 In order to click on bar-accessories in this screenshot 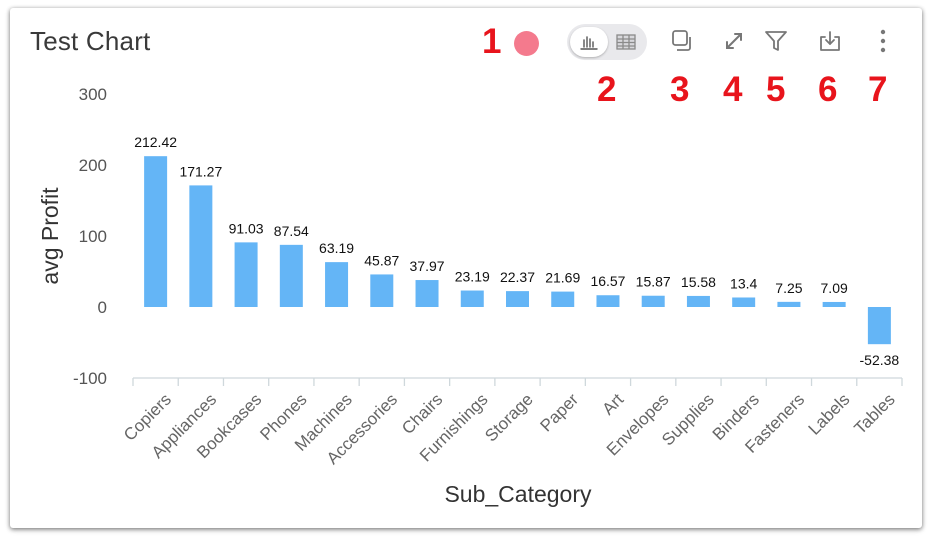, I will do `click(382, 290)`.